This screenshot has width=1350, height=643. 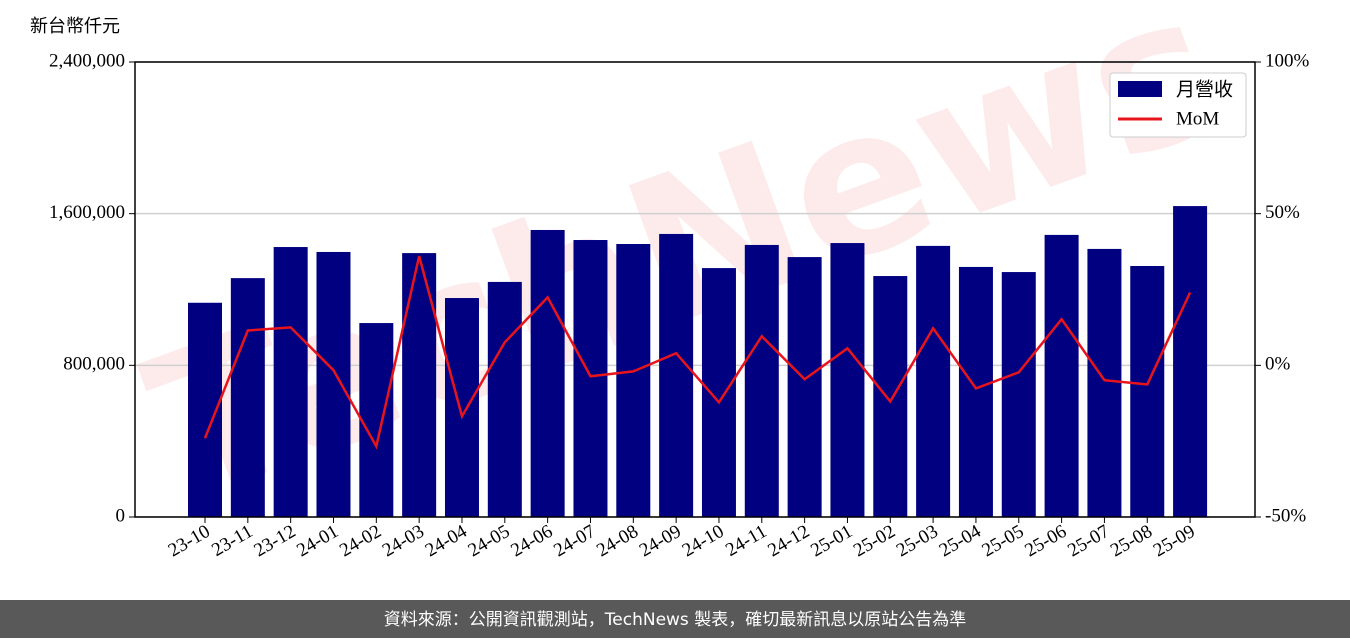 What do you see at coordinates (917, 541) in the screenshot?
I see `x-tick-label: 25-03` at bounding box center [917, 541].